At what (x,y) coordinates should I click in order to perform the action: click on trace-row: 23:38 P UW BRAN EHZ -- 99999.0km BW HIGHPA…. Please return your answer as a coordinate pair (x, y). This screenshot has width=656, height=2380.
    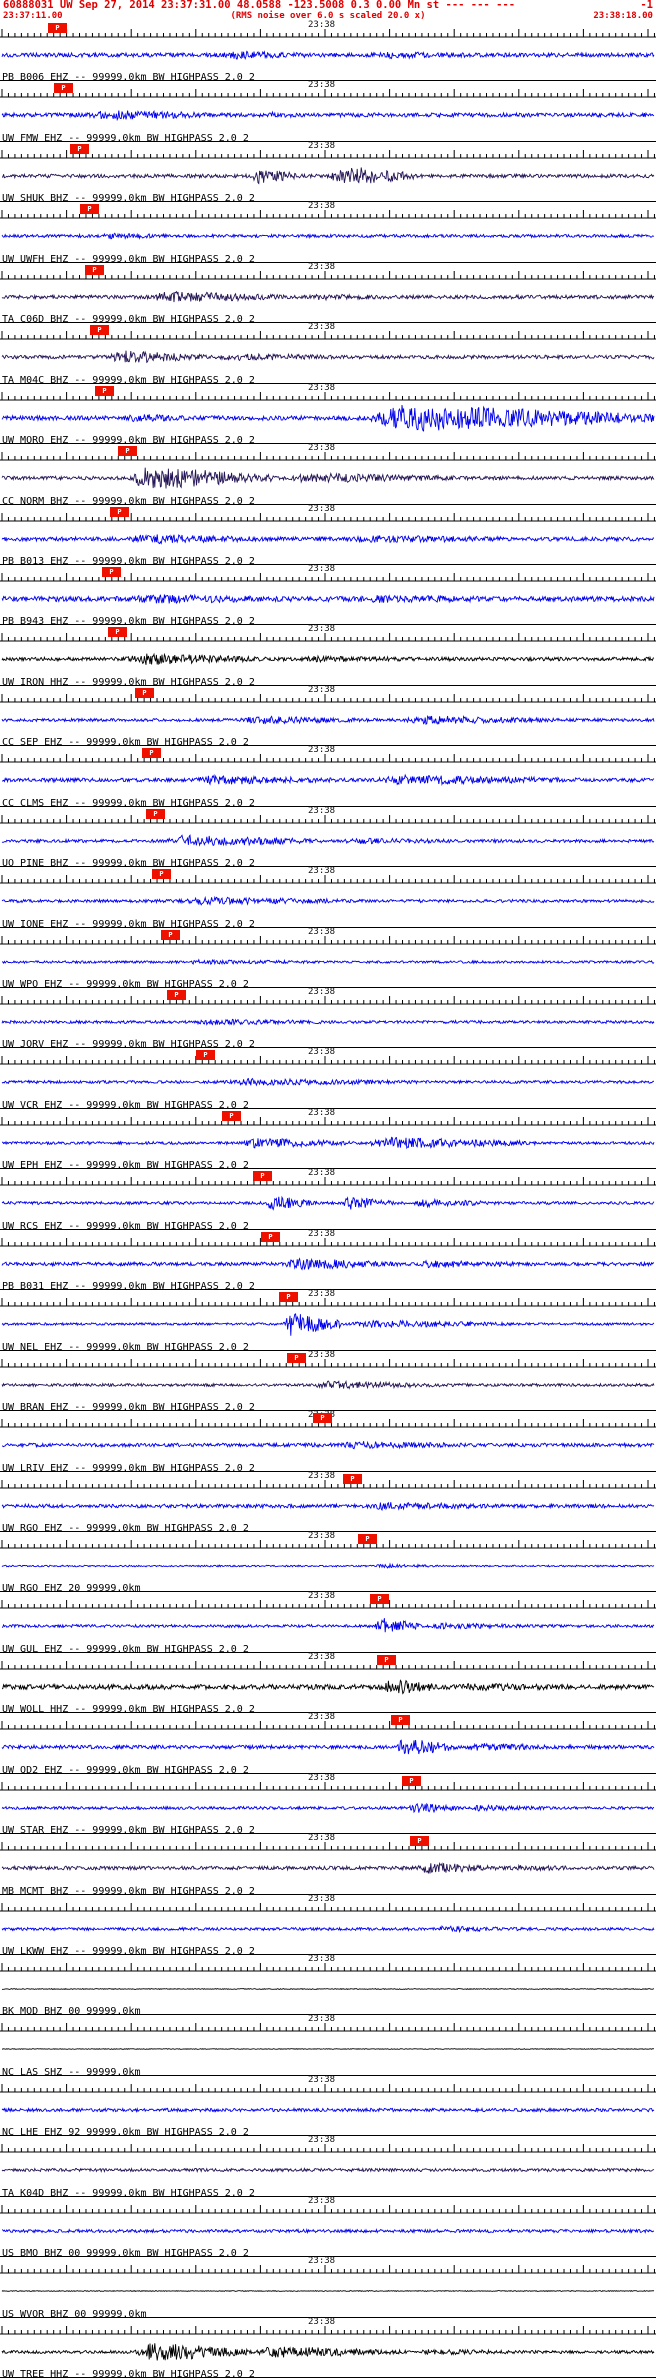
    Looking at the image, I should click on (328, 1381).